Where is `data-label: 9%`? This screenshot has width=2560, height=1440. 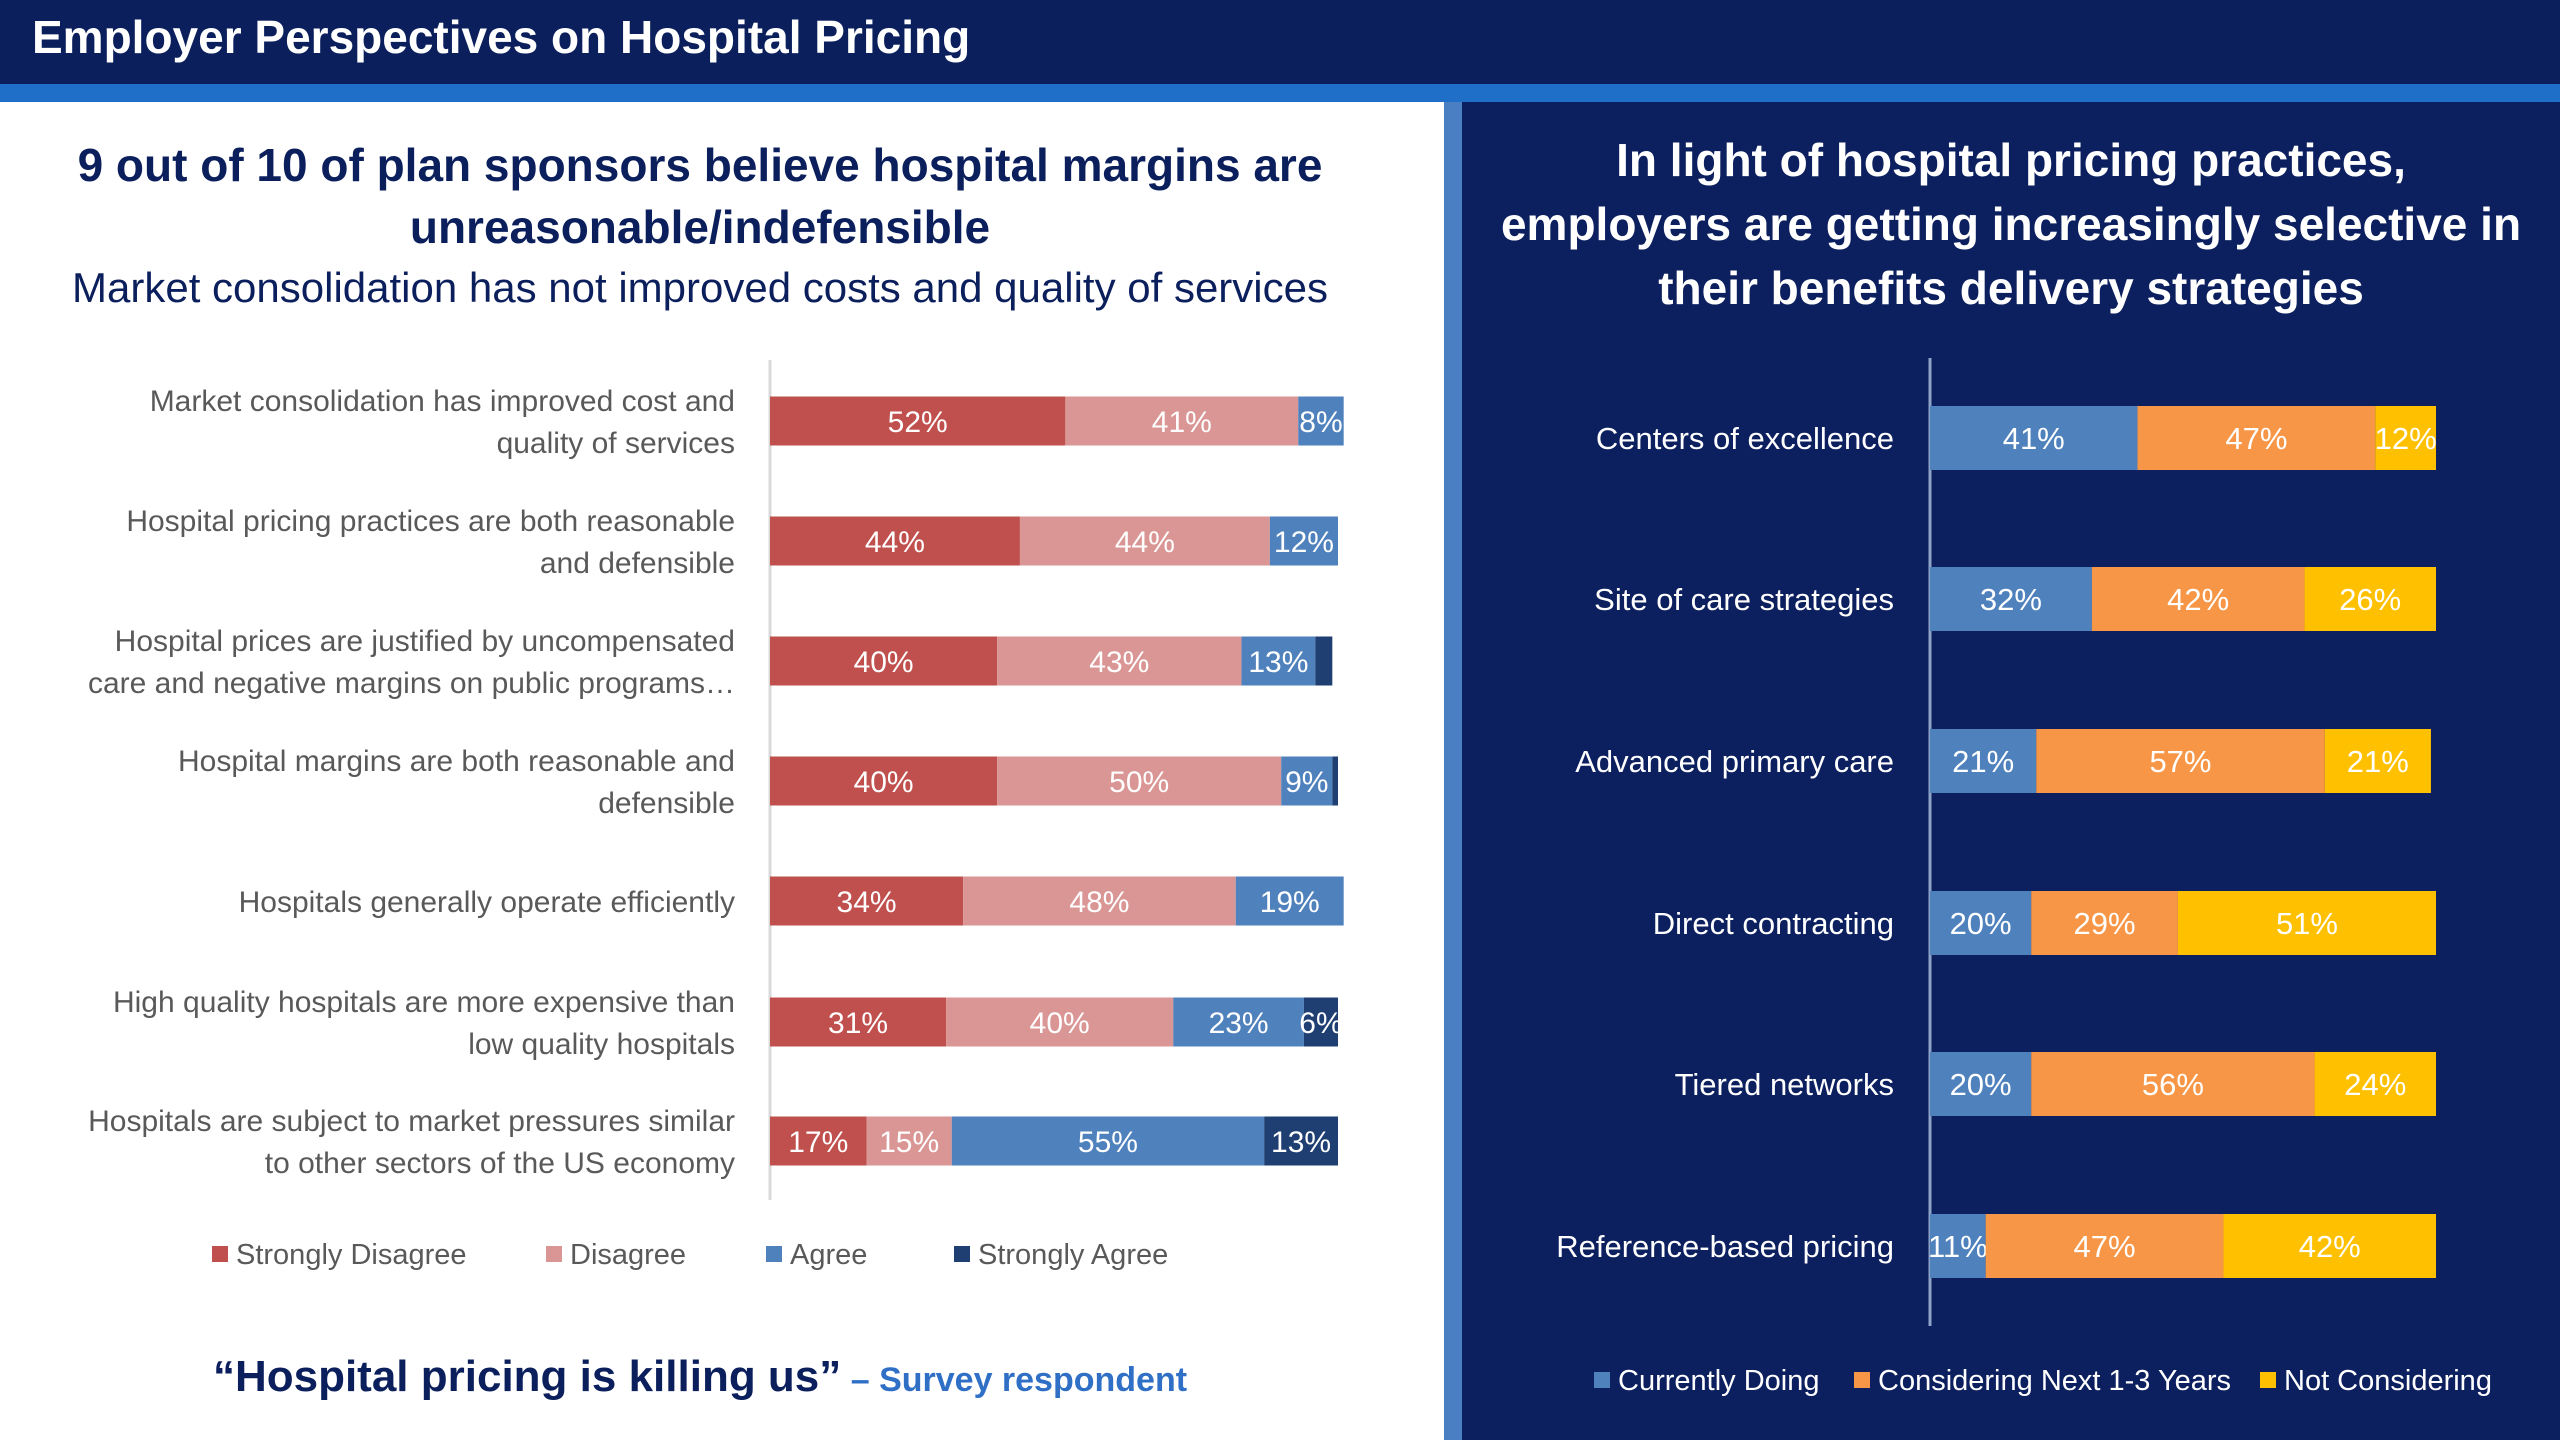 data-label: 9% is located at coordinates (1306, 782).